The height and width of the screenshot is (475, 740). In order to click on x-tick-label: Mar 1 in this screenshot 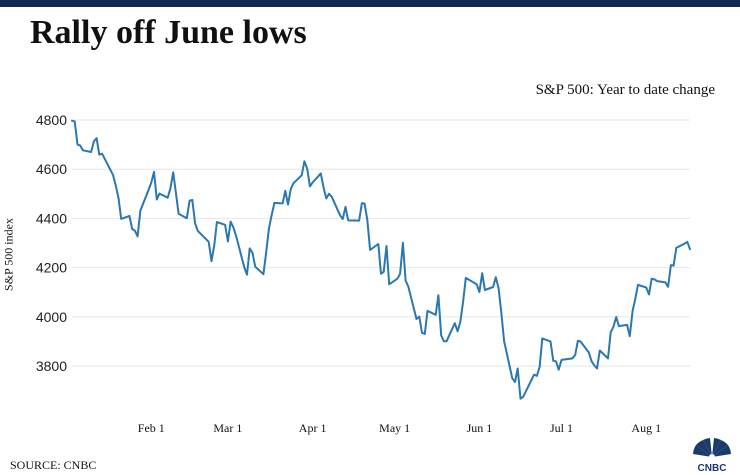, I will do `click(227, 428)`.